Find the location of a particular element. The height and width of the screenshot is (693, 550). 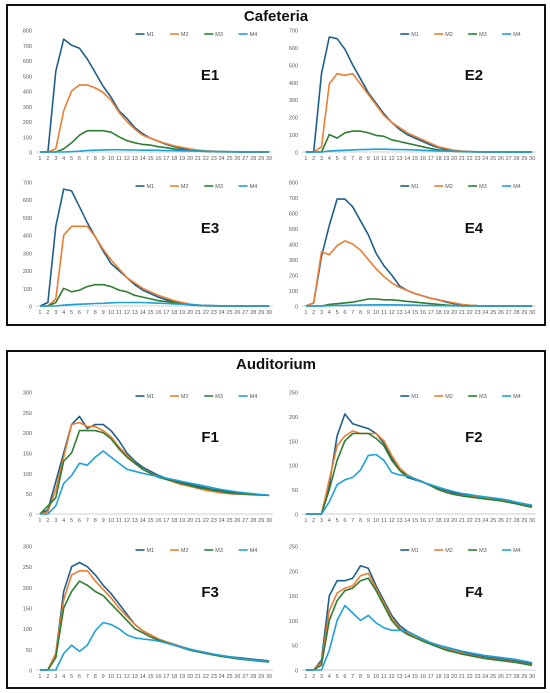

x-tick-label: 10 is located at coordinates (376, 521).